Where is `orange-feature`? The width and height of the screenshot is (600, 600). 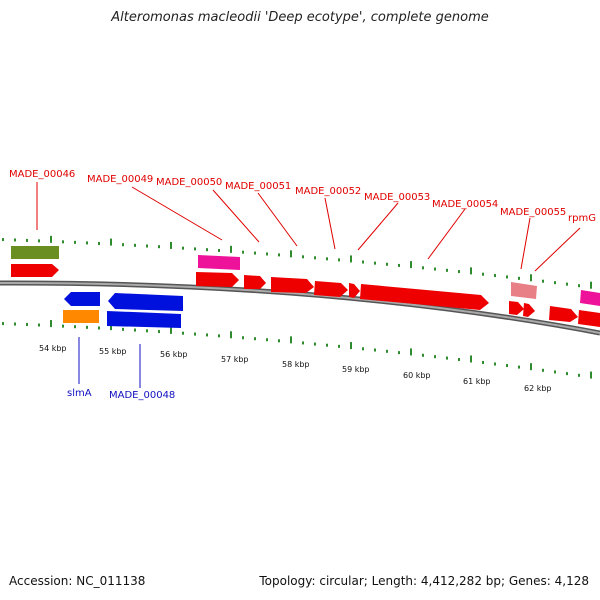 orange-feature is located at coordinates (81, 316).